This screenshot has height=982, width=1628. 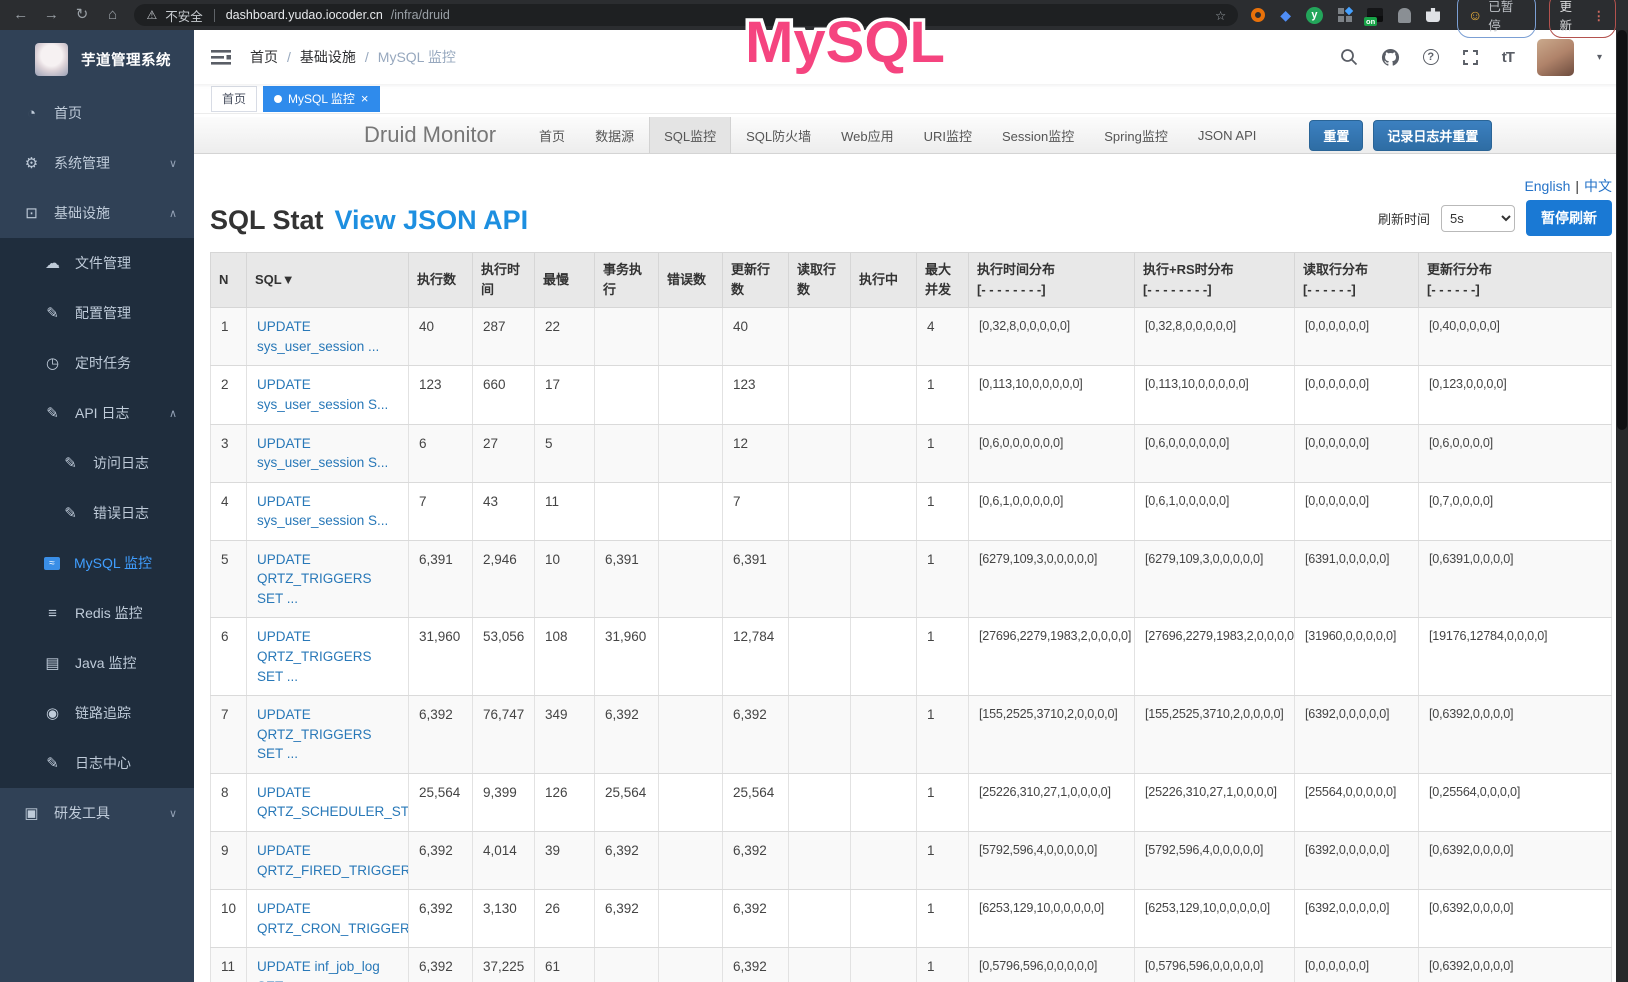 What do you see at coordinates (97, 413) in the screenshot?
I see `sidebar-item-API 日志: ✎ API 日志 ∧` at bounding box center [97, 413].